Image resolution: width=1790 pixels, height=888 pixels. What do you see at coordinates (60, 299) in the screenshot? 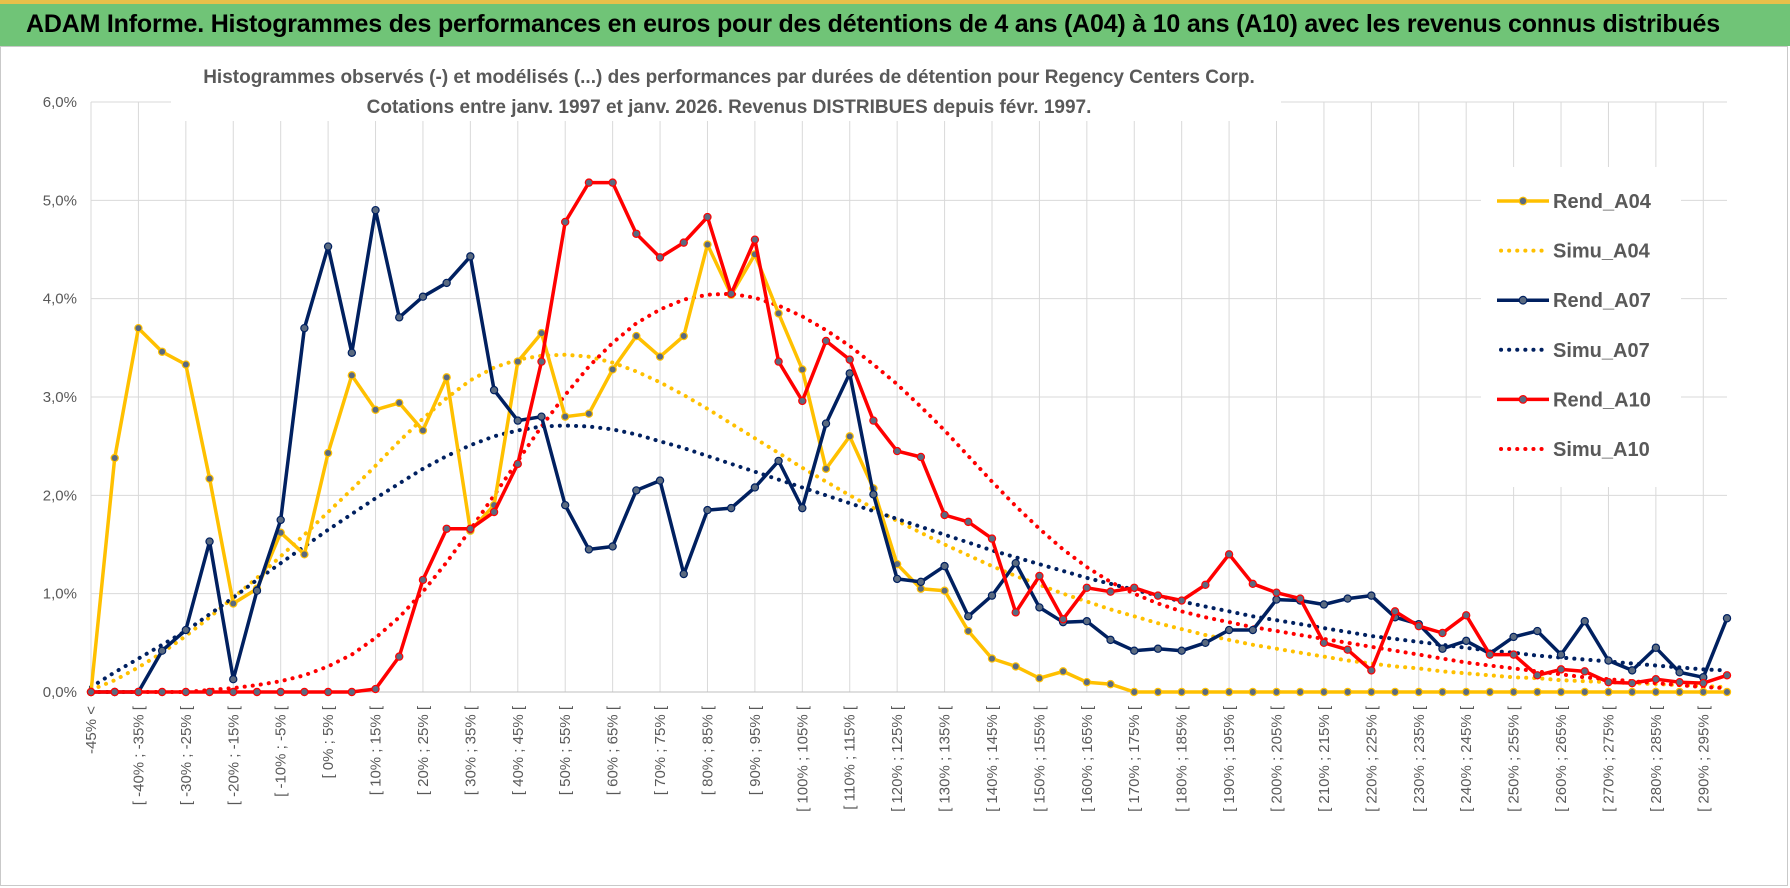
I see `y-tick-label: 4,0%` at bounding box center [60, 299].